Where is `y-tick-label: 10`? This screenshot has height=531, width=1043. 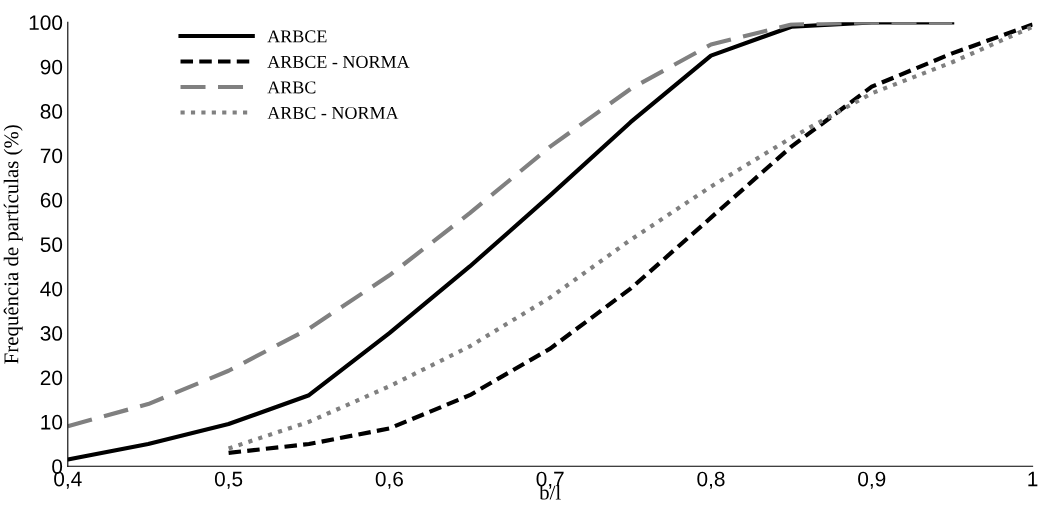 y-tick-label: 10 is located at coordinates (52, 422).